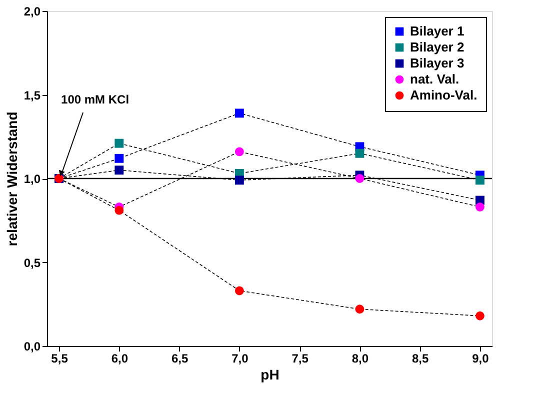 The height and width of the screenshot is (417, 539). Describe the element at coordinates (95, 99) in the screenshot. I see `annotation: 100 mM KCl` at that location.